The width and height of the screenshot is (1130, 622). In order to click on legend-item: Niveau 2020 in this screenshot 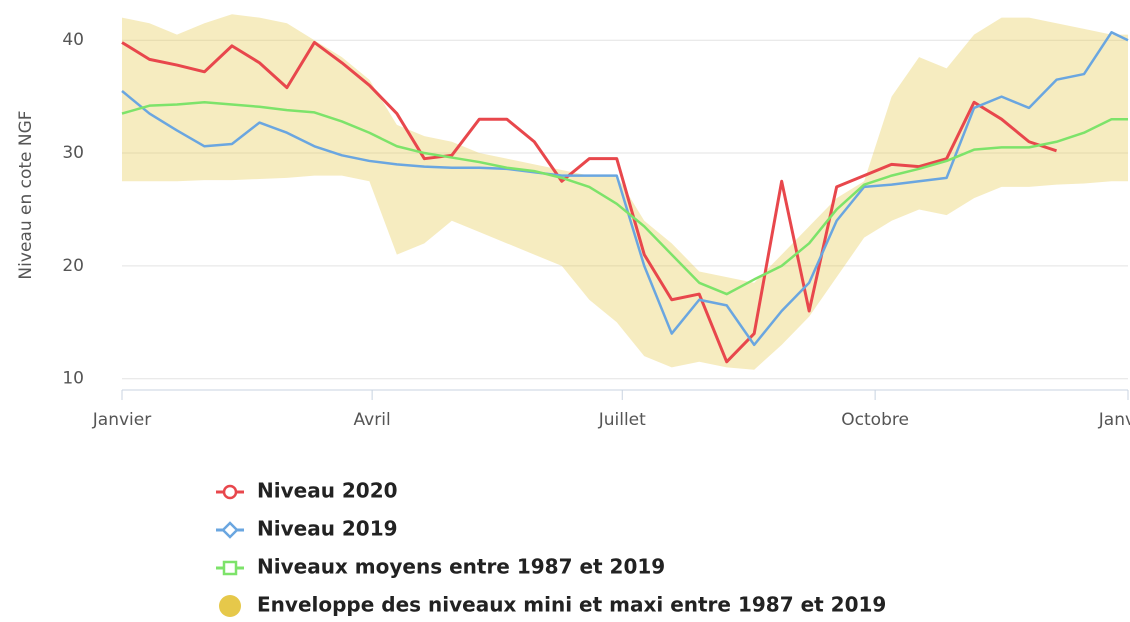, I will do `click(307, 491)`.